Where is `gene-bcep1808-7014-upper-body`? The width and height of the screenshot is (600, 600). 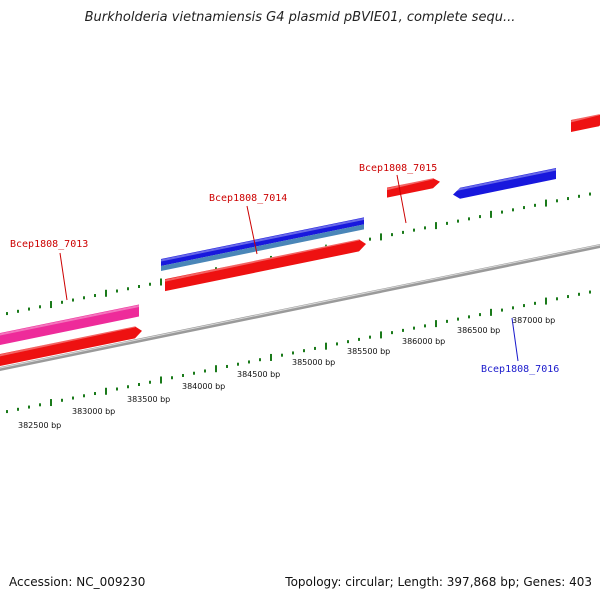
gene-bcep1808-7014-upper-body is located at coordinates (262, 241).